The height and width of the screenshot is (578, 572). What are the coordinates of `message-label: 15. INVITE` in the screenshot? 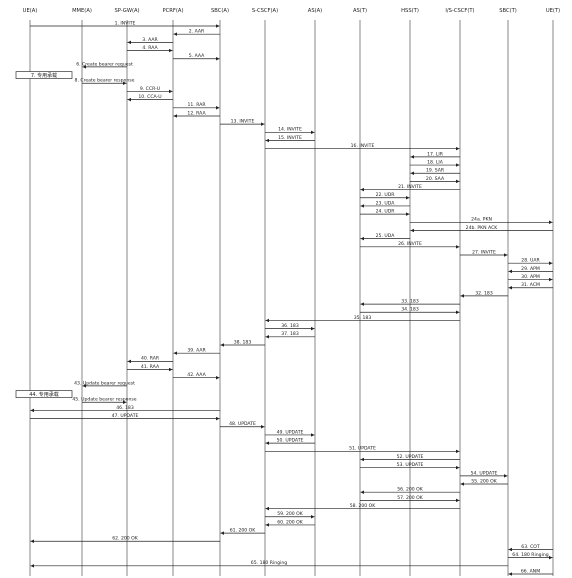 It's located at (290, 138).